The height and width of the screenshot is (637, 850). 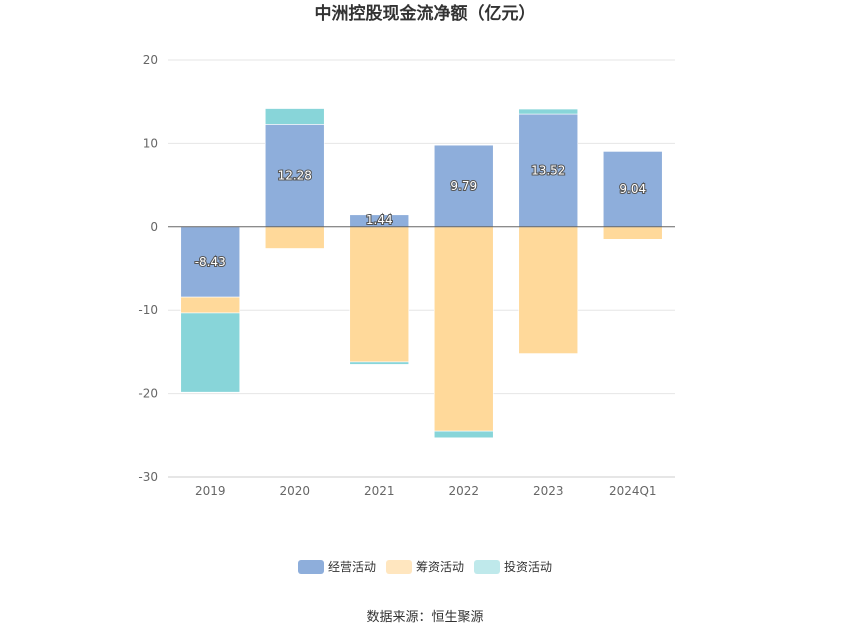 What do you see at coordinates (148, 394) in the screenshot?
I see `y-tick-label: -20` at bounding box center [148, 394].